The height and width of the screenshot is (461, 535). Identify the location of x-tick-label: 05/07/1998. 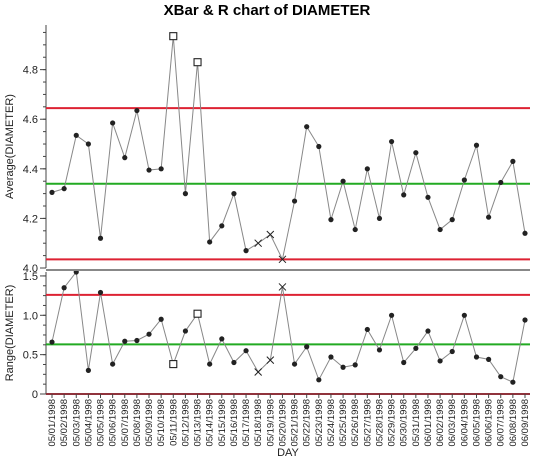
(125, 423).